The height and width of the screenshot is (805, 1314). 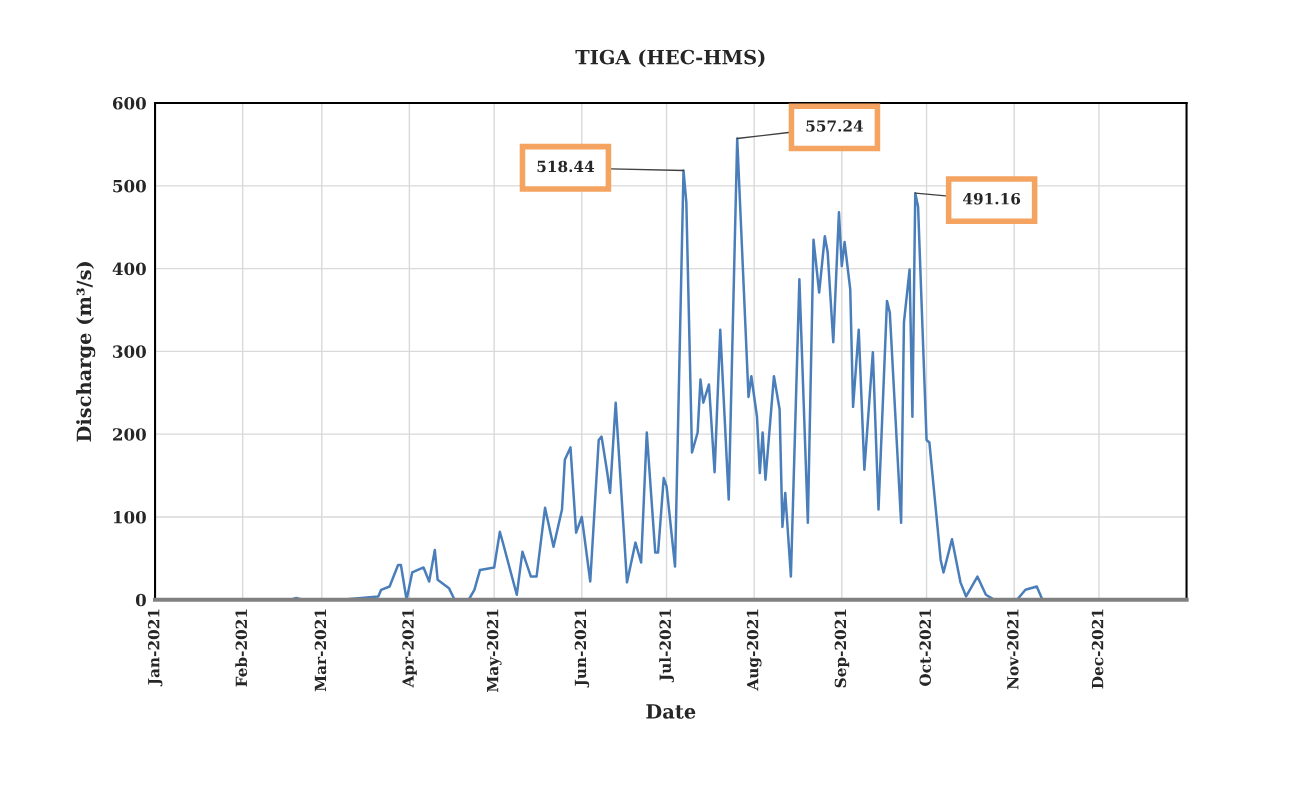 What do you see at coordinates (409, 648) in the screenshot?
I see `x-tick-label: Apr-2021` at bounding box center [409, 648].